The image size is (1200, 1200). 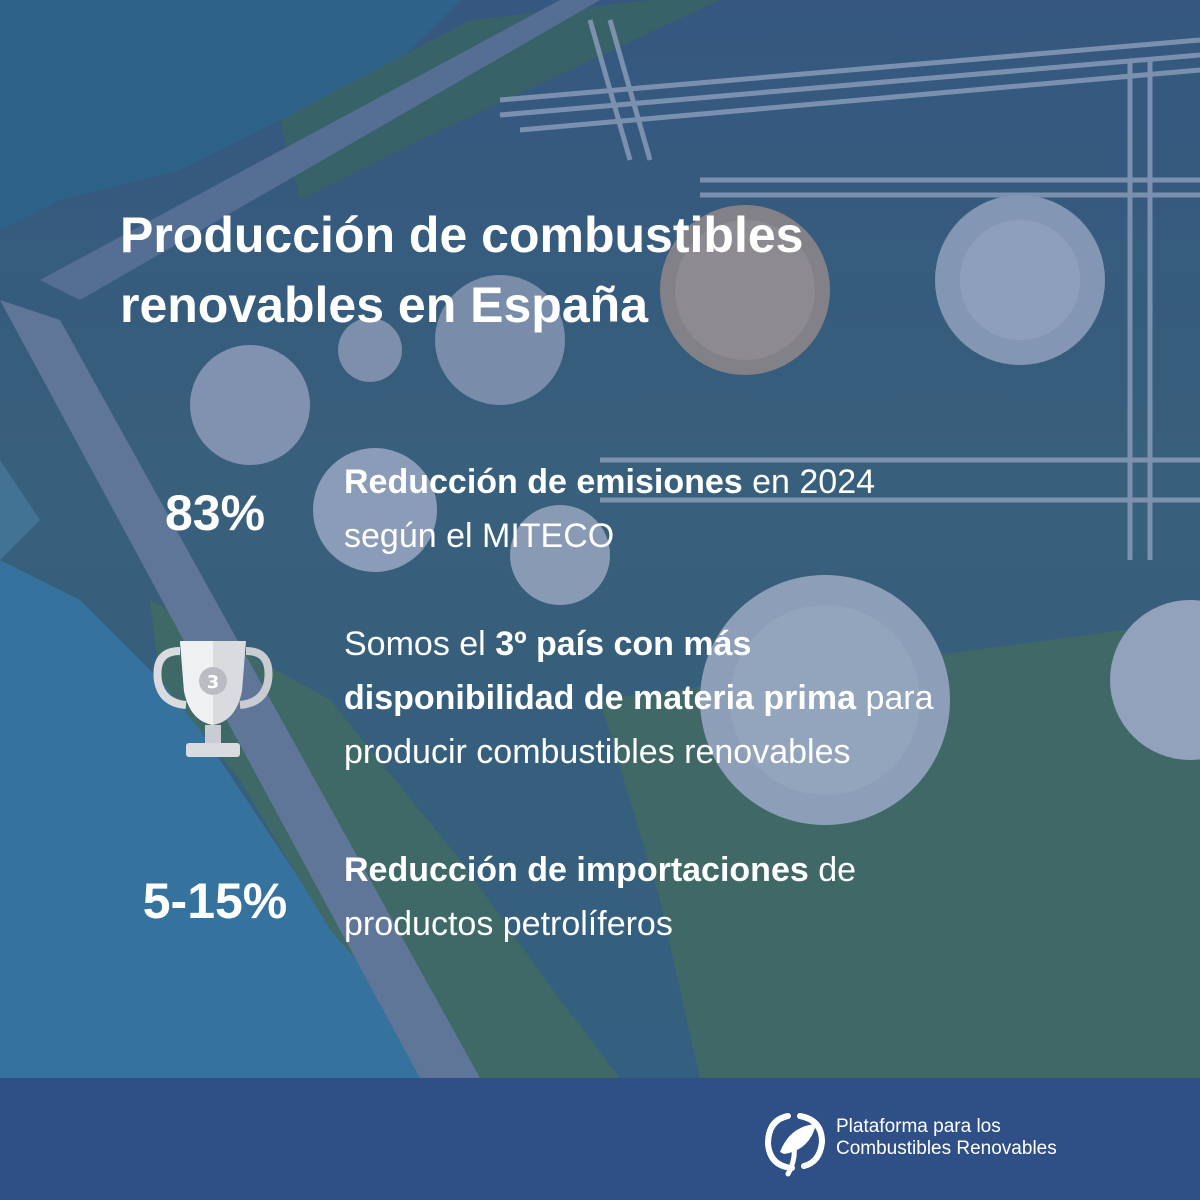 What do you see at coordinates (895, 698) in the screenshot?
I see `stat-rest: para` at bounding box center [895, 698].